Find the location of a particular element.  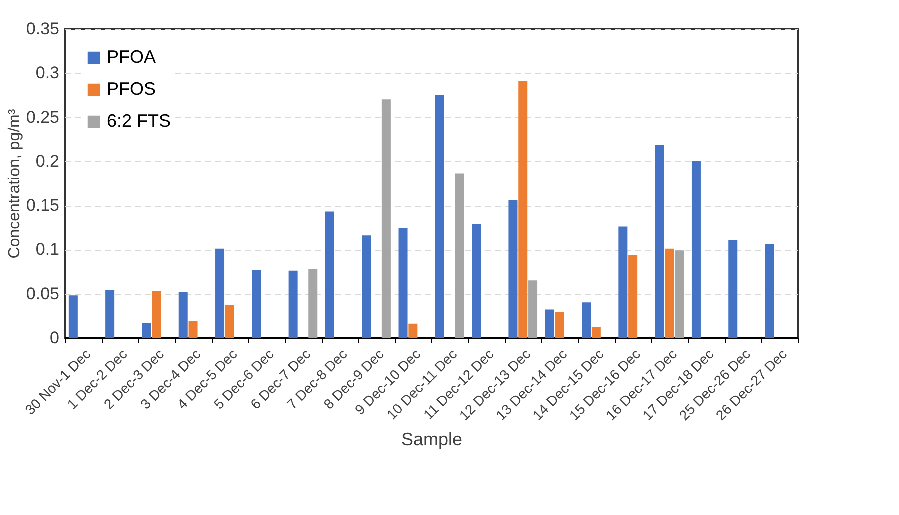

y-tick-label: 0.1 is located at coordinates (48, 250).